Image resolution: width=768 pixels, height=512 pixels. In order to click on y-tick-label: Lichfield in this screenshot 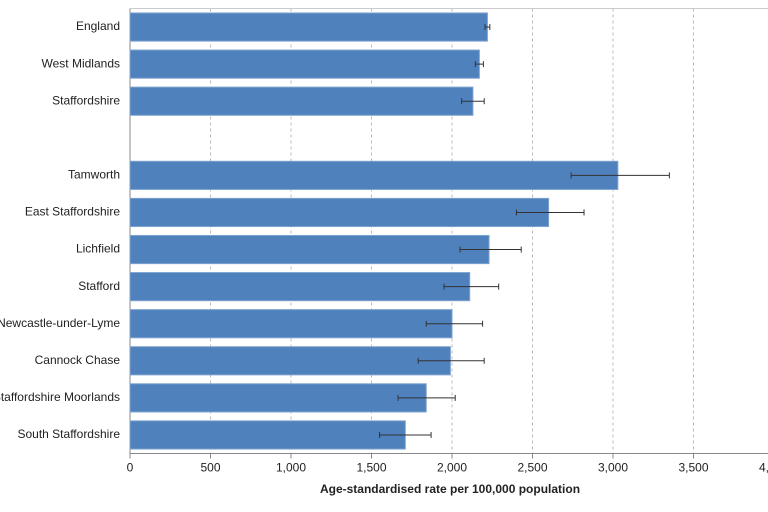, I will do `click(98, 249)`.